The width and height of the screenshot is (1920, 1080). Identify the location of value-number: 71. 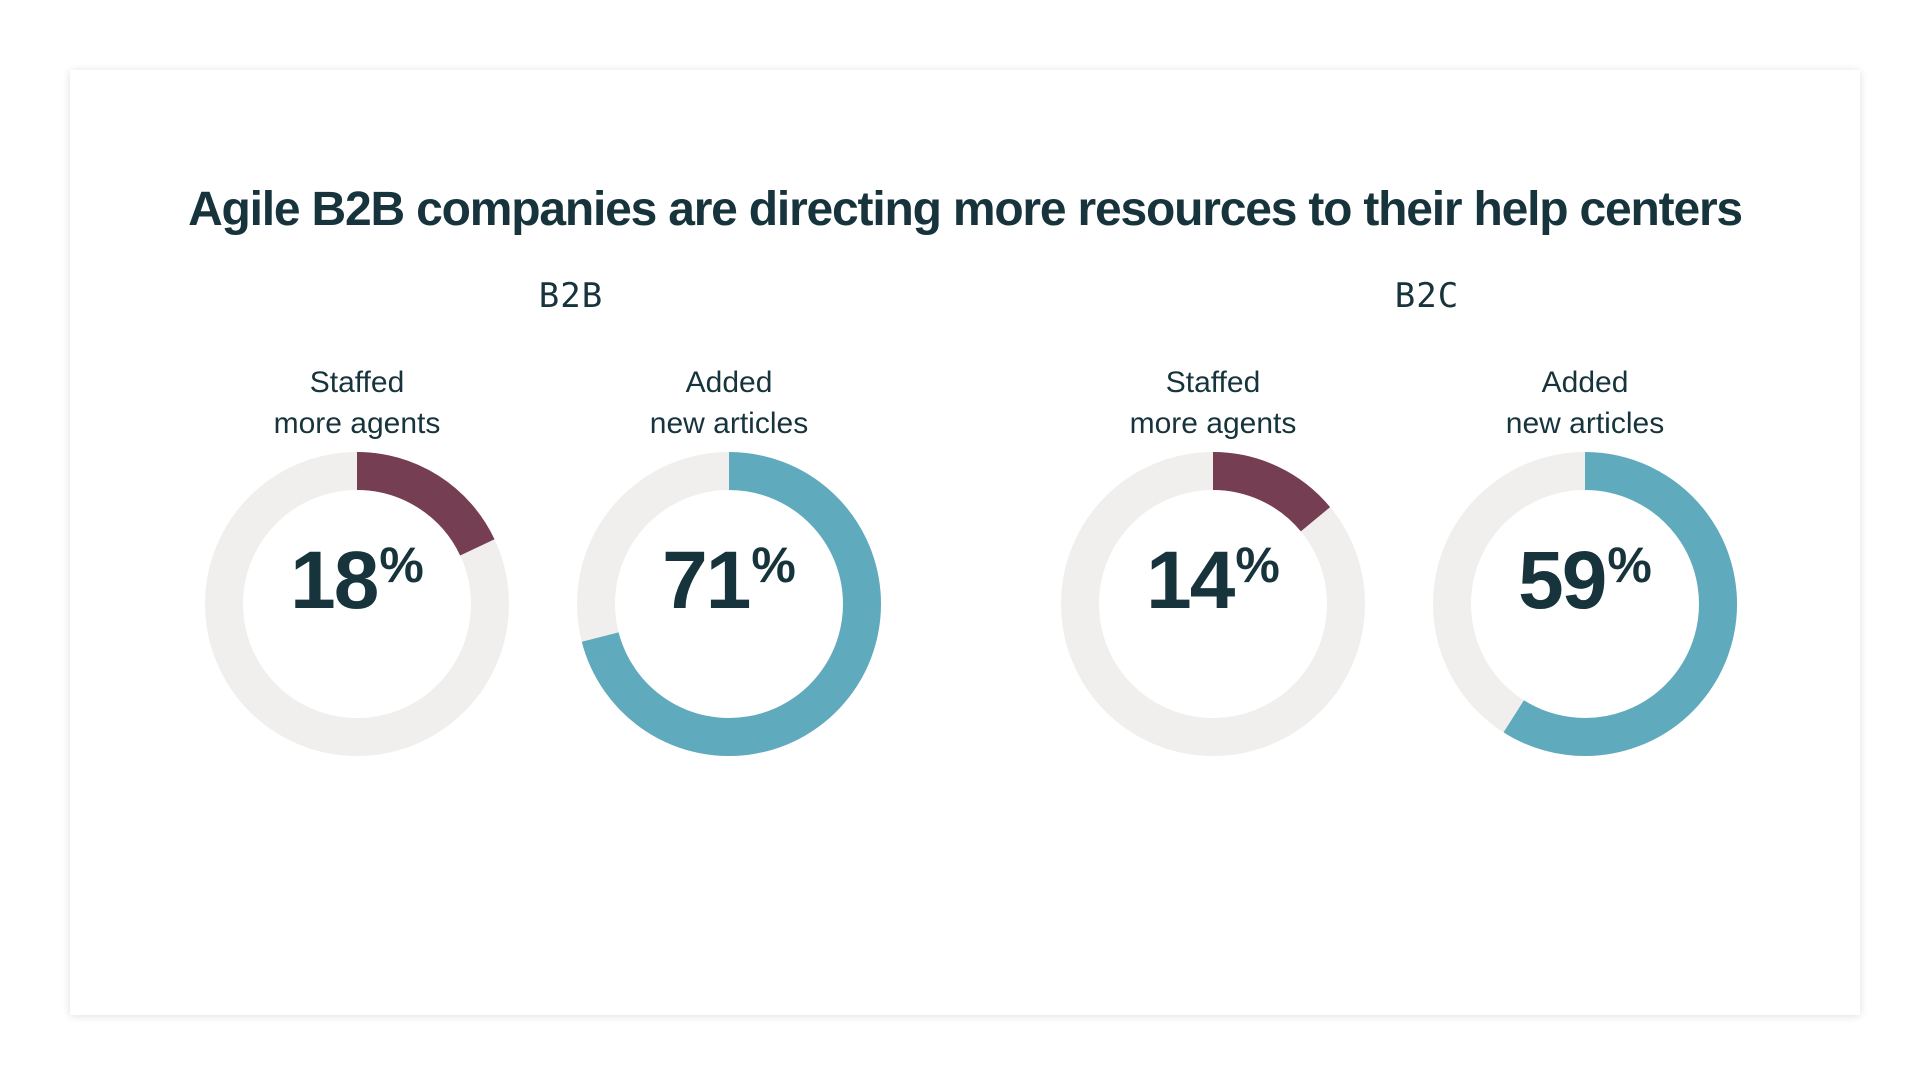
(706, 580).